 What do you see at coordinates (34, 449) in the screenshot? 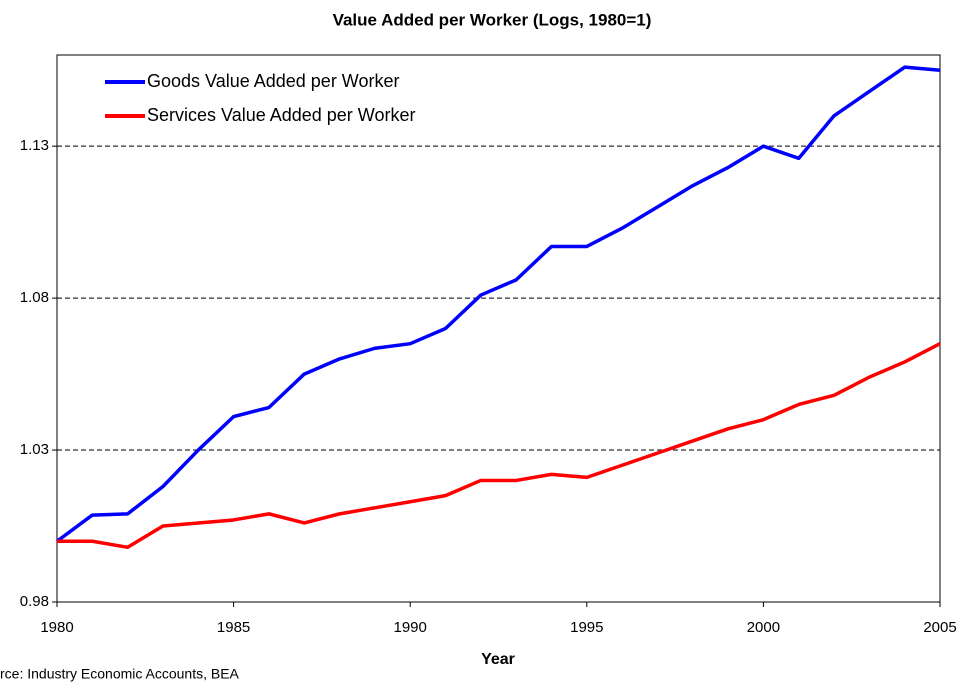
I see `y-tick-label: 1.03` at bounding box center [34, 449].